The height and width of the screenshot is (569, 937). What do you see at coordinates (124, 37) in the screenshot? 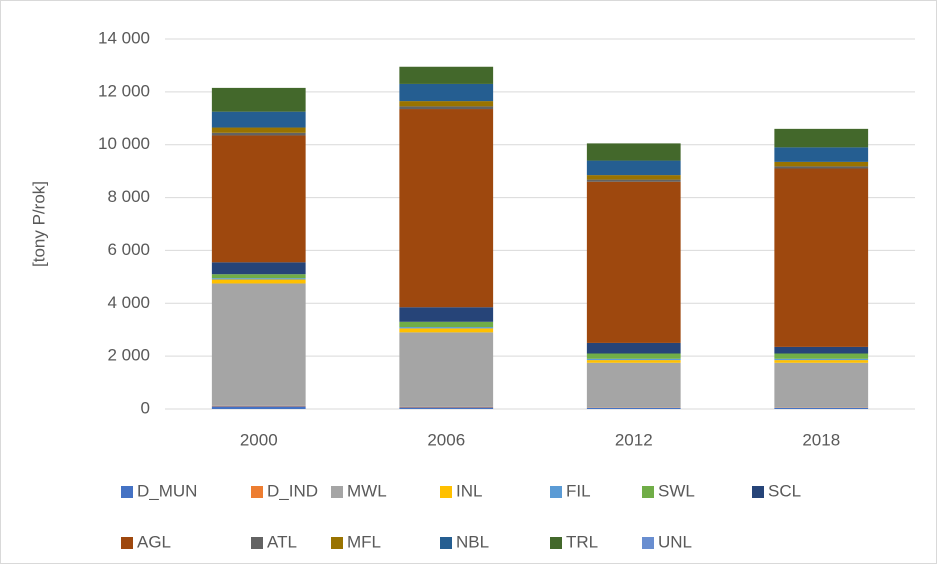
I see `y-tick-label: 14 000` at bounding box center [124, 37].